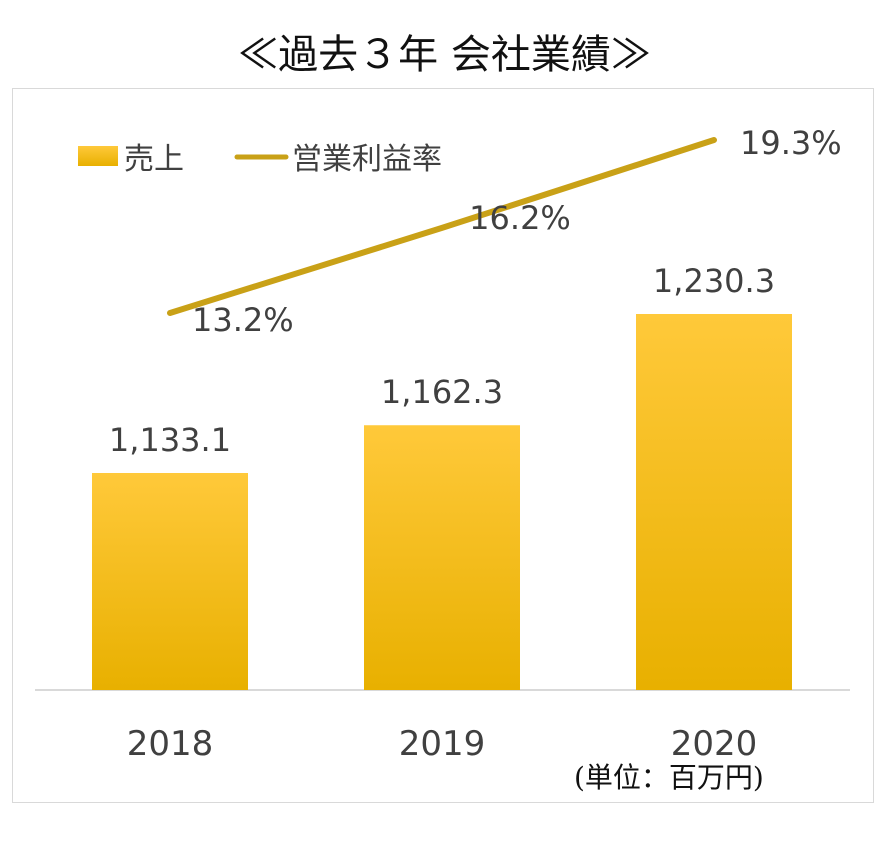 This screenshot has height=852, width=889. I want to click on x-tick-label-2019: 2019, so click(442, 744).